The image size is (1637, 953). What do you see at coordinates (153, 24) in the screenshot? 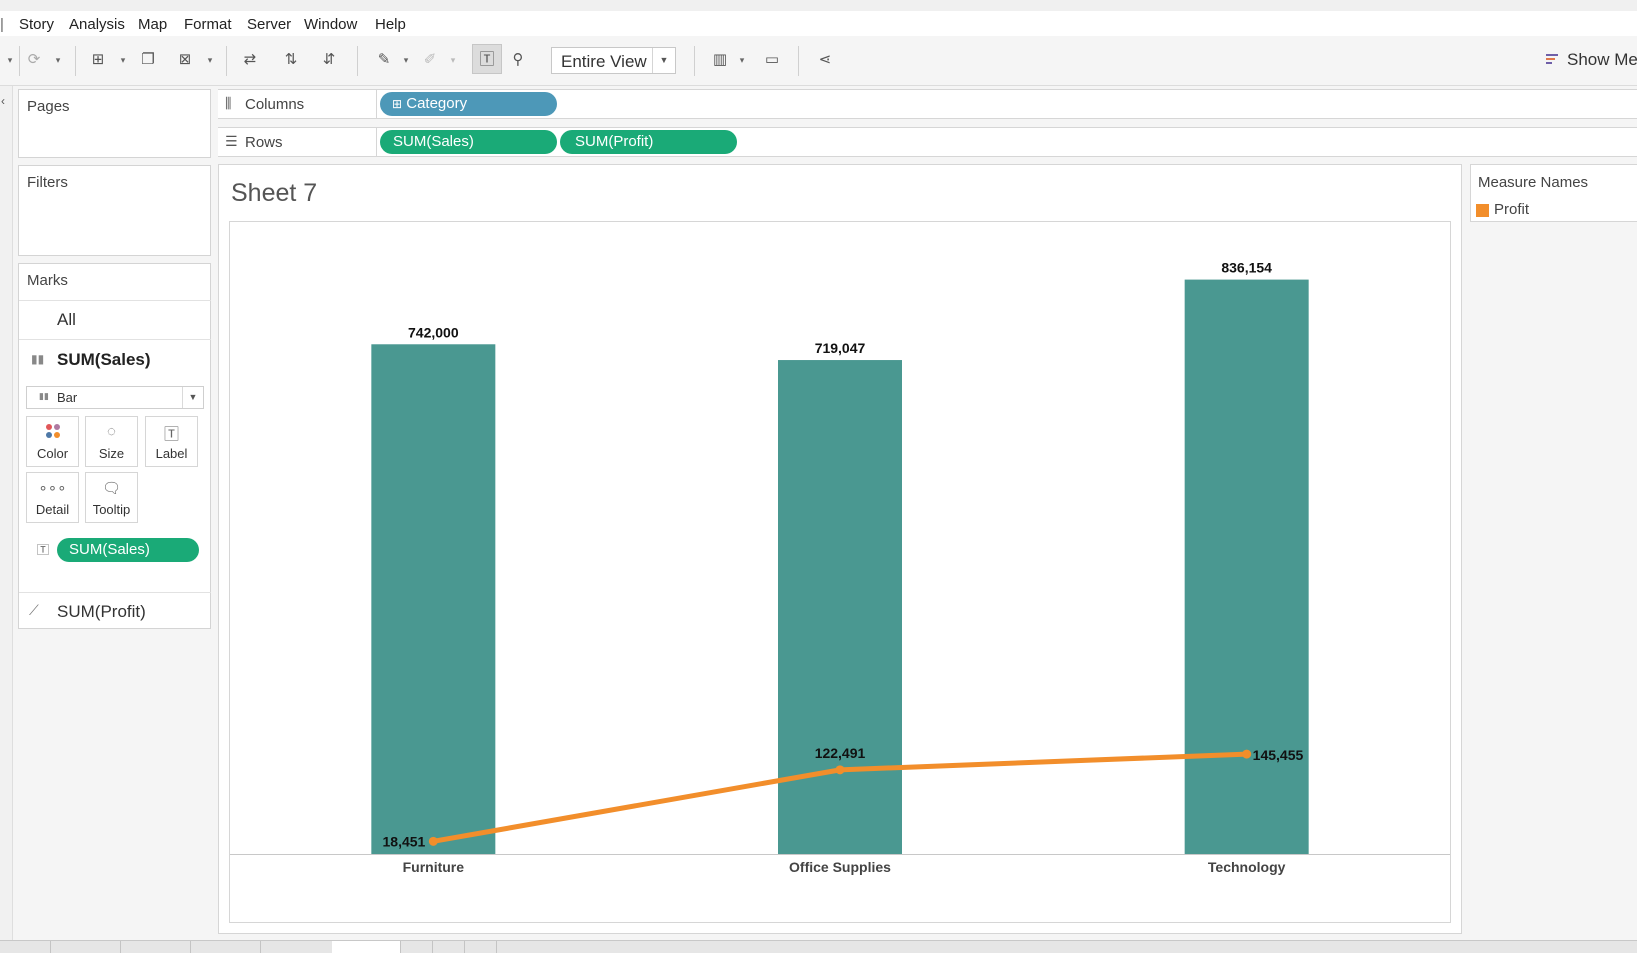
I see `menu-map: Map` at bounding box center [153, 24].